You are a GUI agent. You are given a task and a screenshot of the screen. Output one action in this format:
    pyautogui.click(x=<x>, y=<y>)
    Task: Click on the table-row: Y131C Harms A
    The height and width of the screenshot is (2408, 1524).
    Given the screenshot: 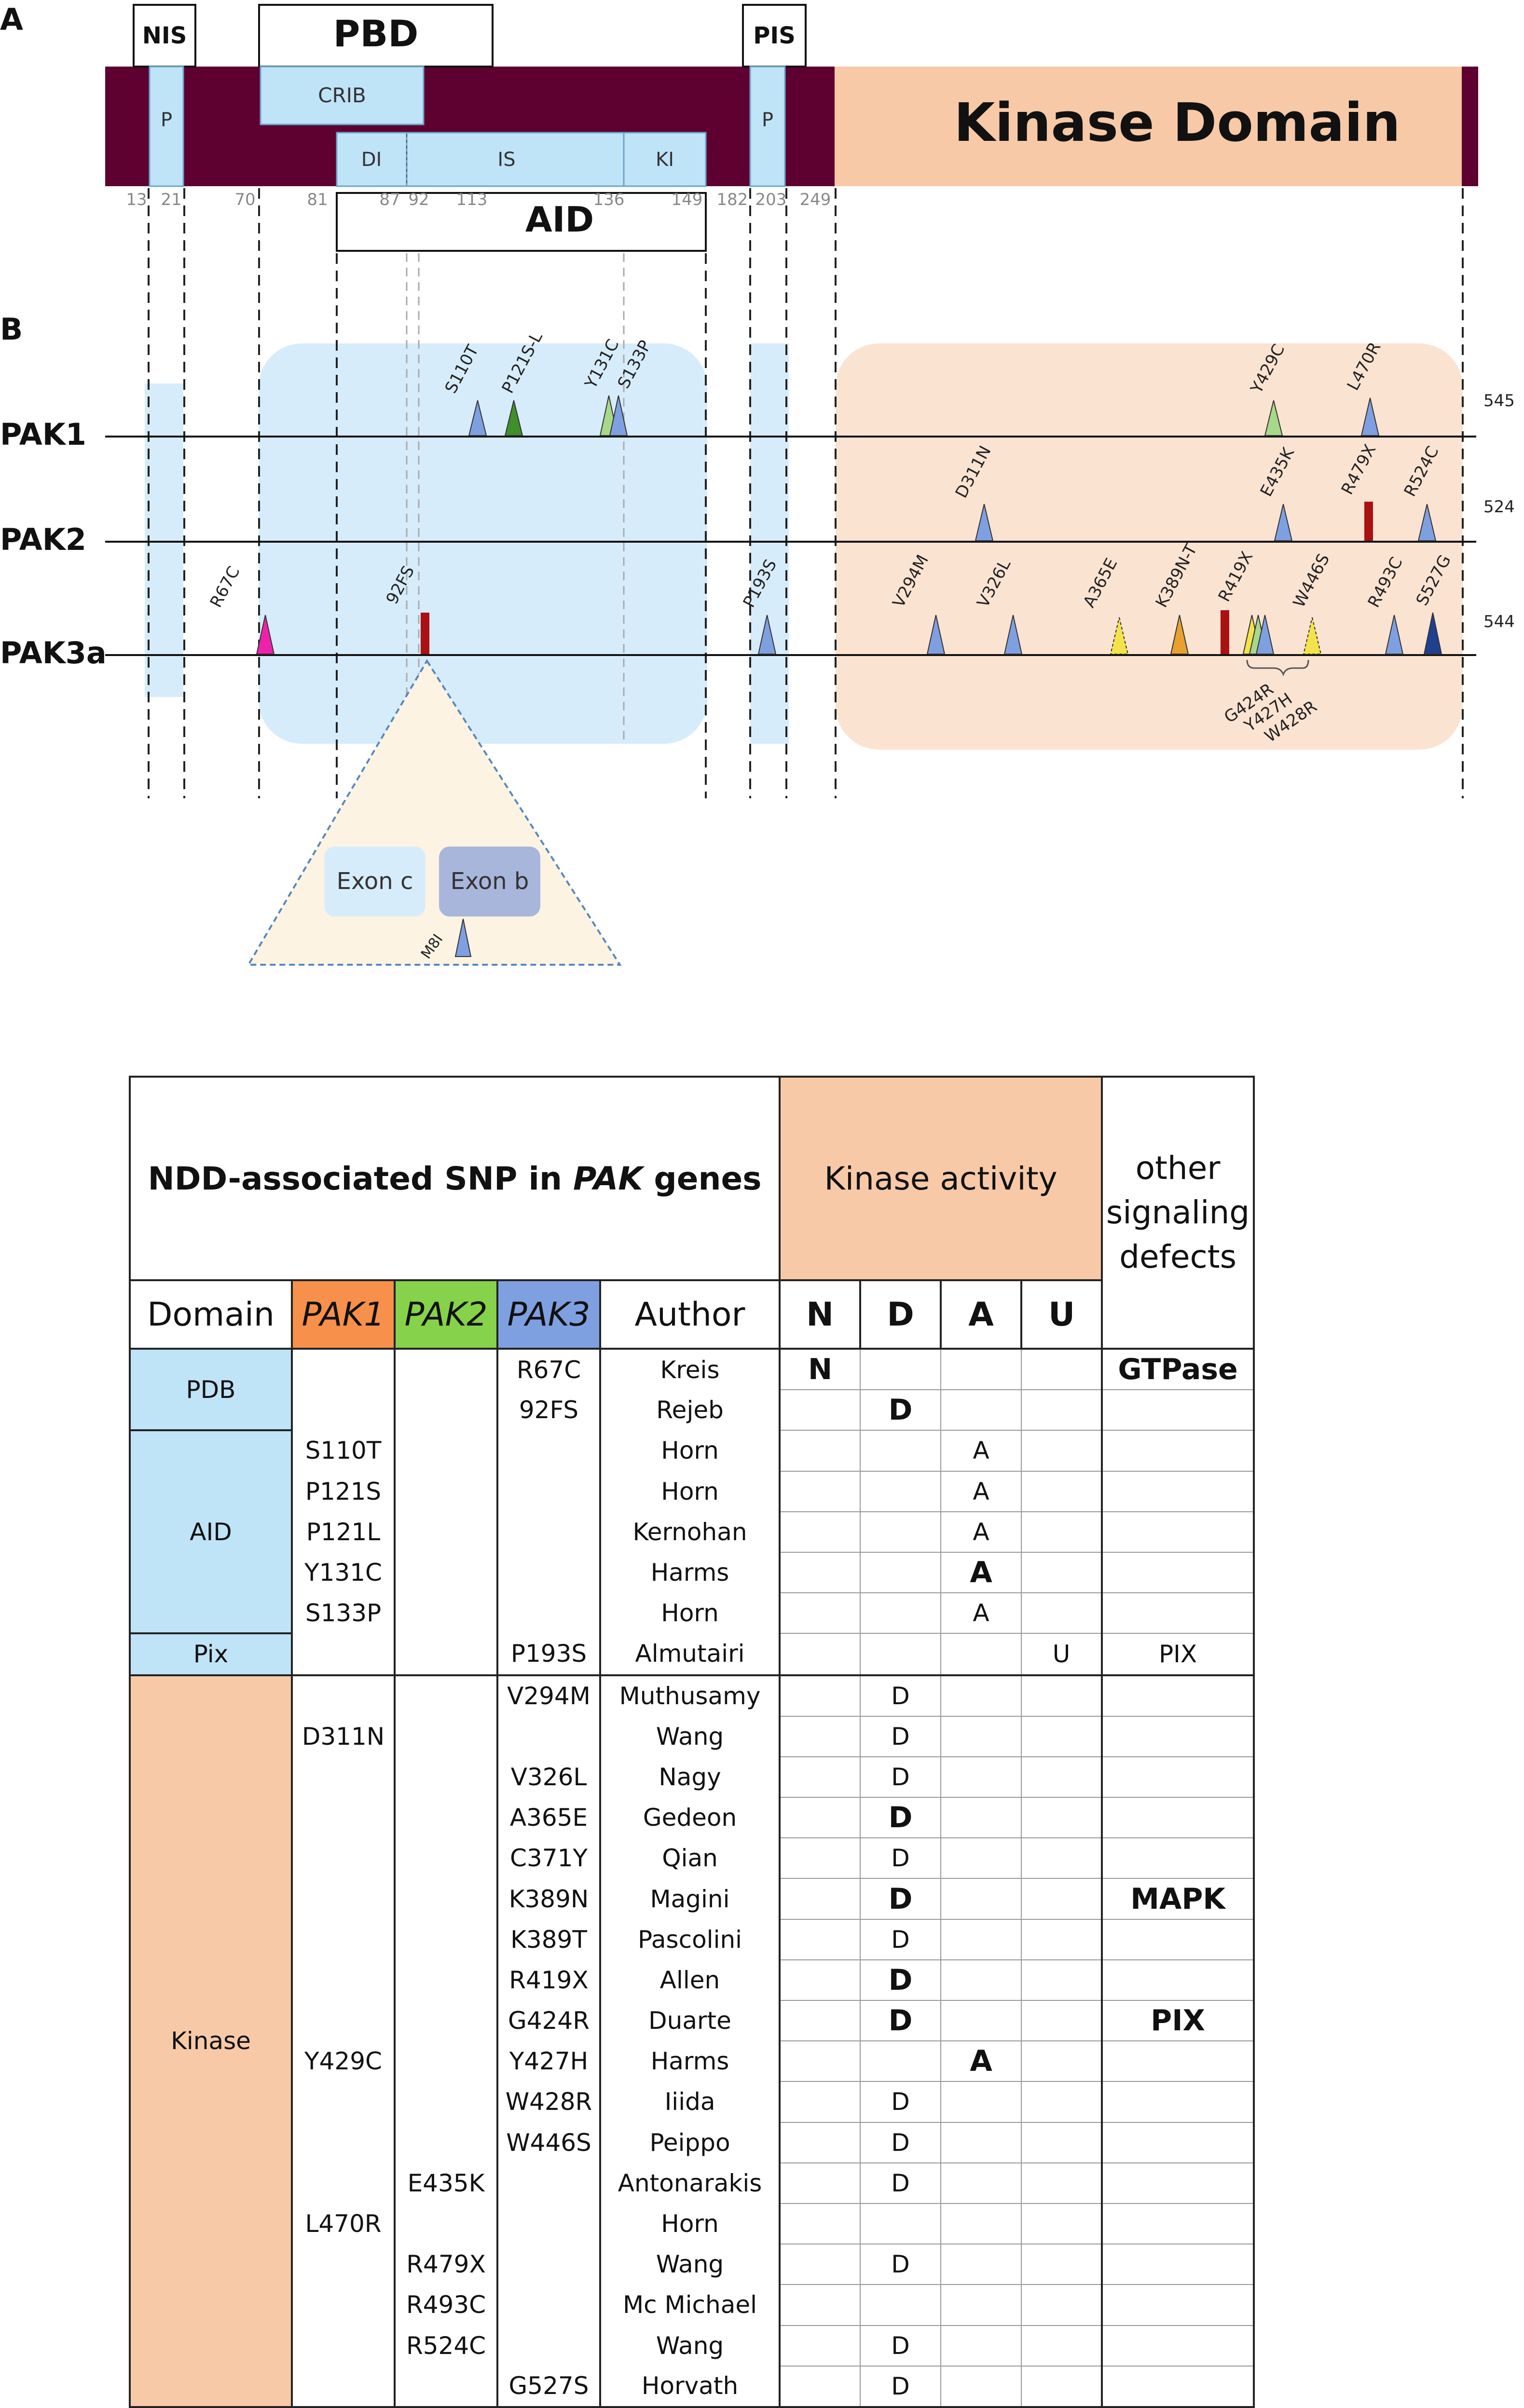 What is the action you would take?
    pyautogui.click(x=692, y=1572)
    